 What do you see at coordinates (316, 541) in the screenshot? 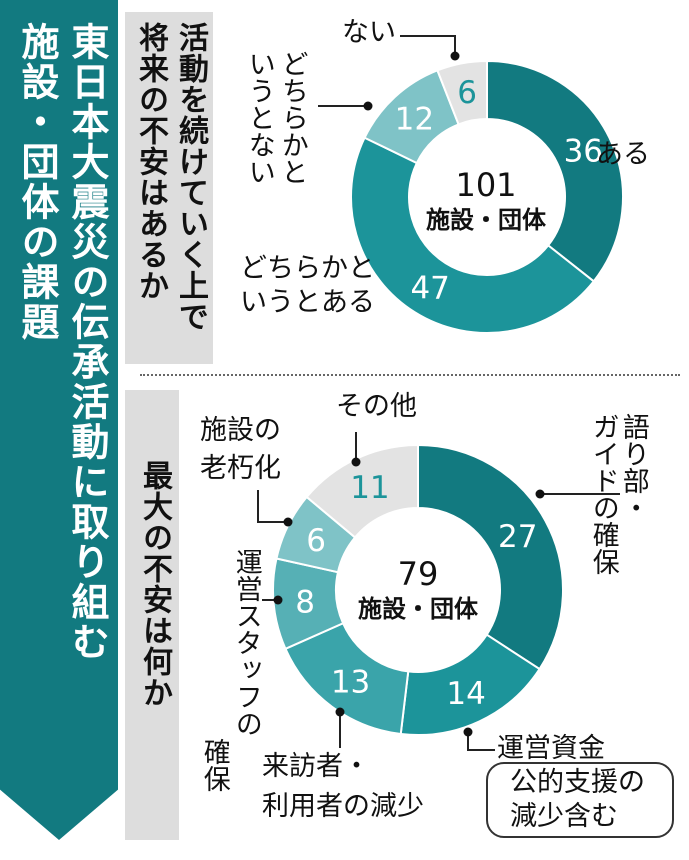
I see `chart2-value-label-5: 6` at bounding box center [316, 541].